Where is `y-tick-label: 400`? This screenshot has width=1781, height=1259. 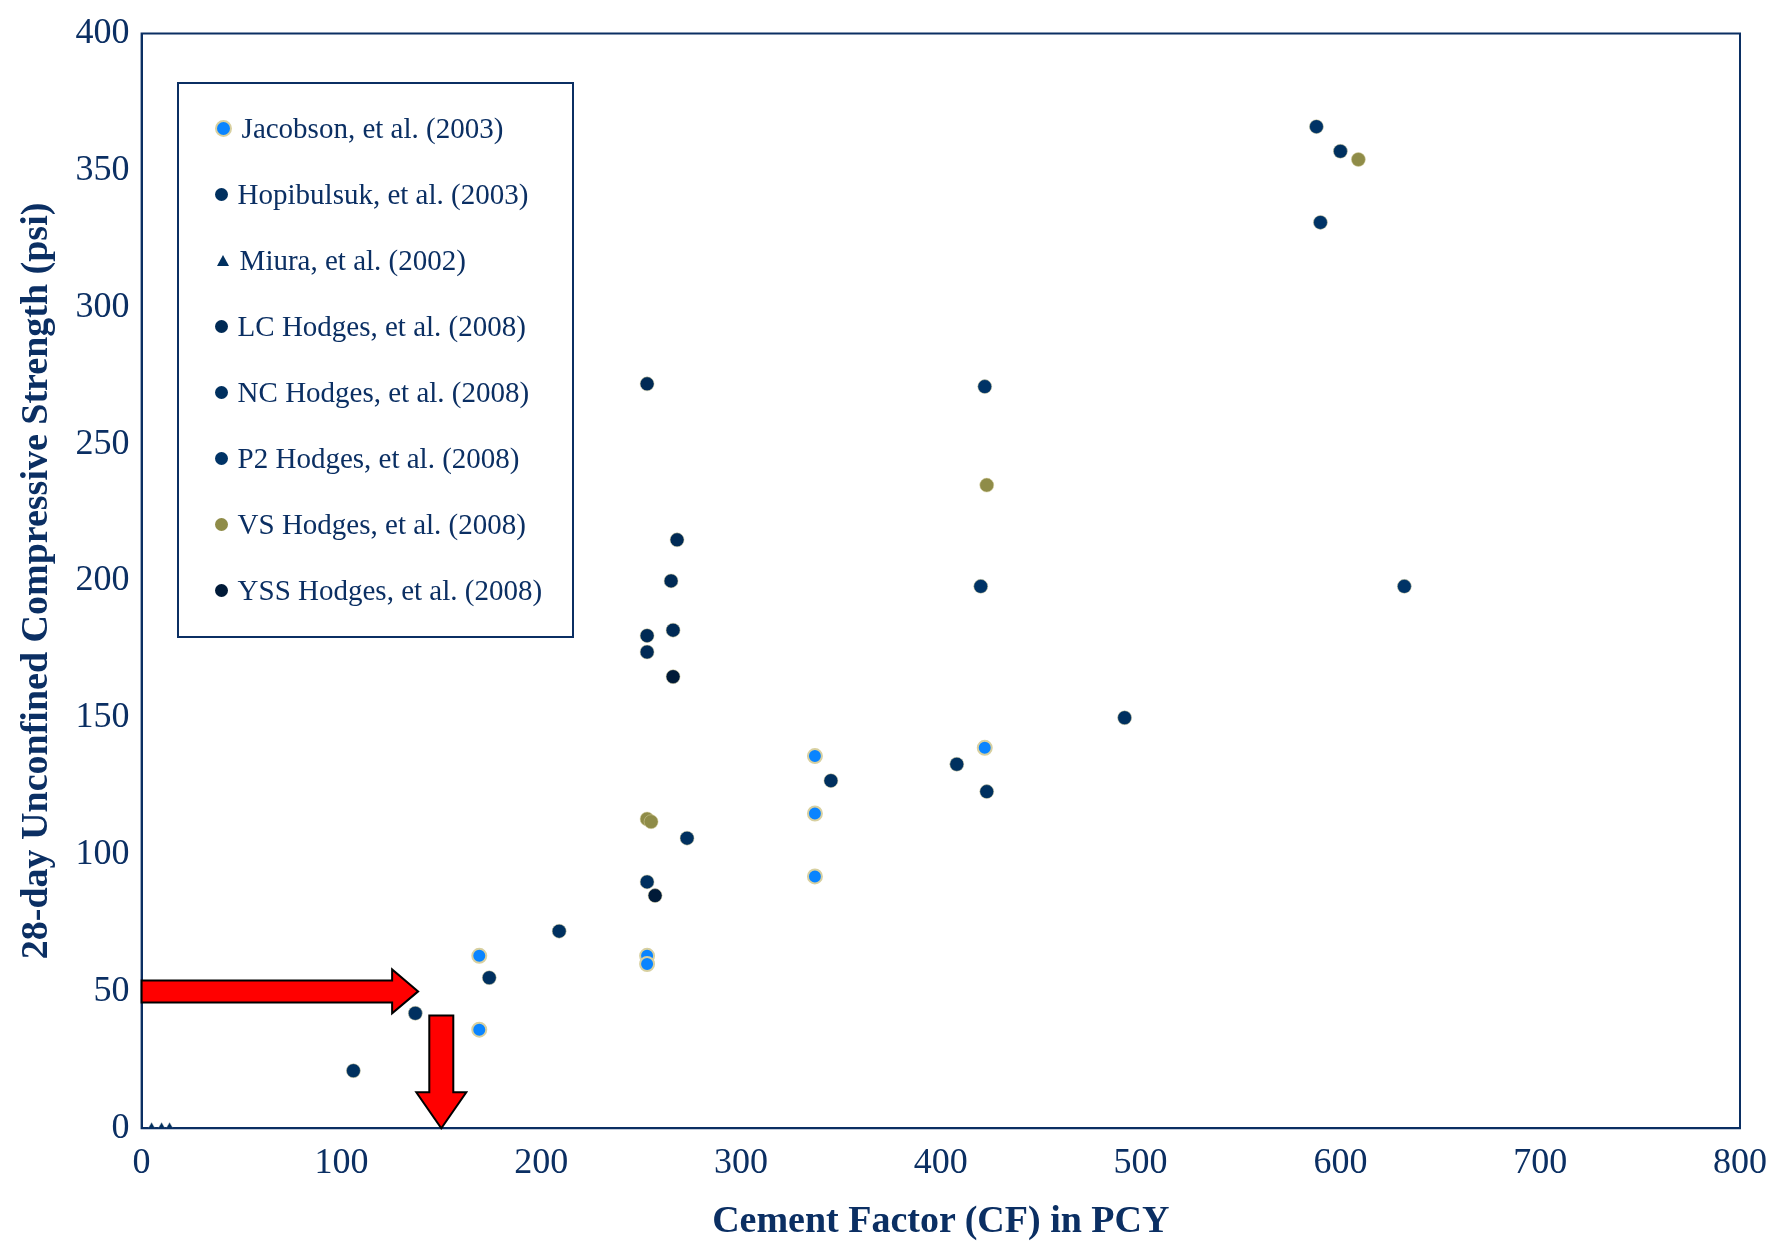
y-tick-label: 400 is located at coordinates (102, 31).